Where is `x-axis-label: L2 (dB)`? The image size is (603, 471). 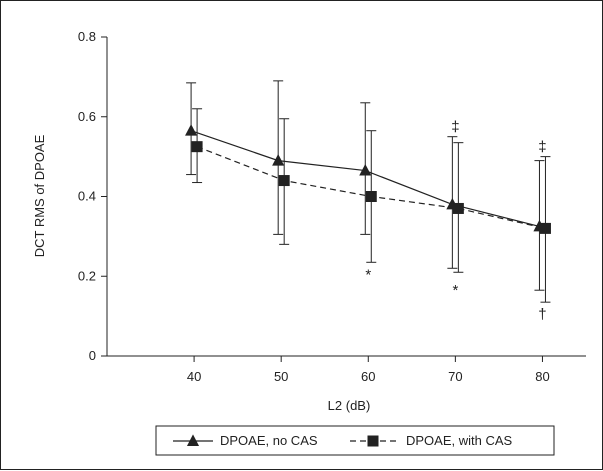
x-axis-label: L2 (dB) is located at coordinates (349, 405).